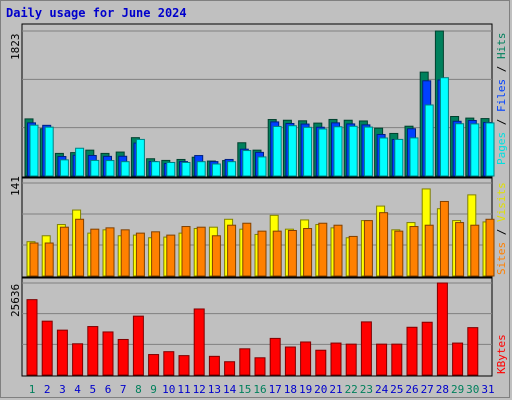  What do you see at coordinates (168, 389) in the screenshot?
I see `day-label-10: 10` at bounding box center [168, 389].